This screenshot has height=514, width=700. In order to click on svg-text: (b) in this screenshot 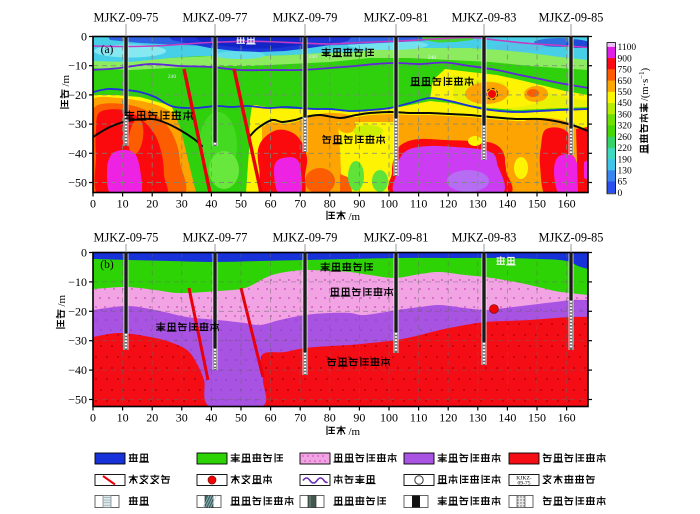, I will do `click(107, 265)`.